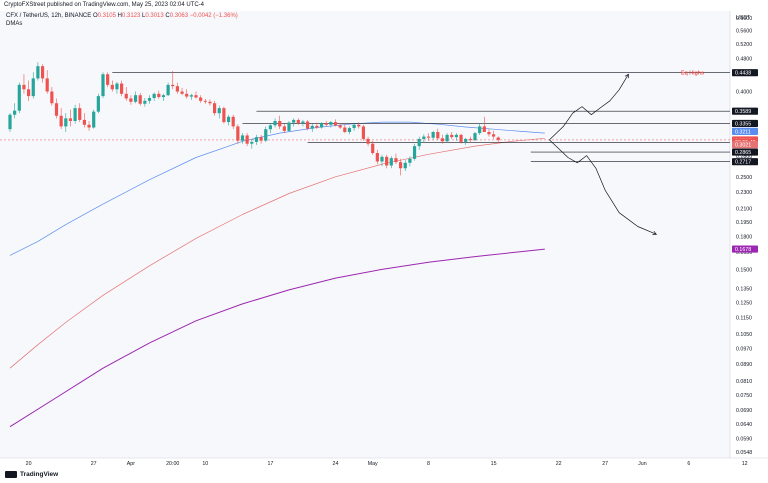 This screenshot has width=768, height=483. Describe the element at coordinates (95, 16) in the screenshot. I see `open-label: O` at that location.